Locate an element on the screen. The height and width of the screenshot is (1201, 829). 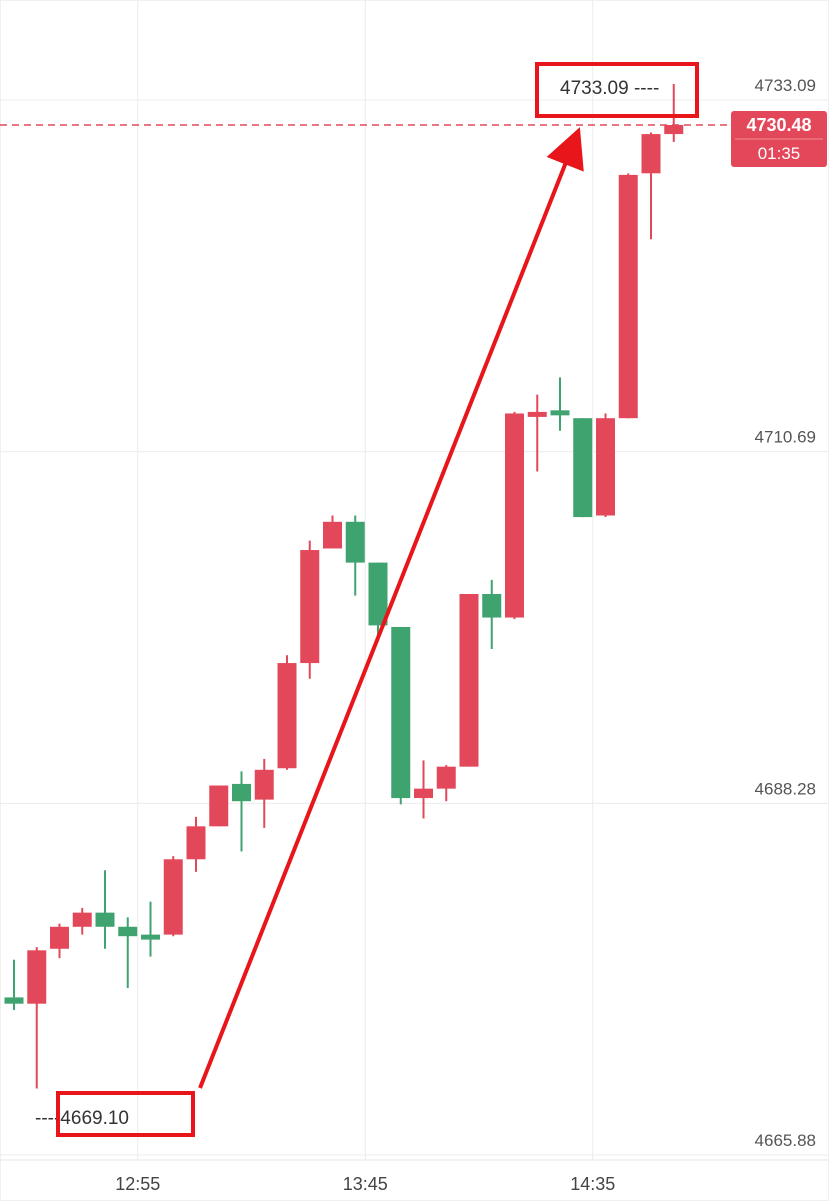
x-axis: 12:55 13:45 14:35 is located at coordinates (365, 1184).